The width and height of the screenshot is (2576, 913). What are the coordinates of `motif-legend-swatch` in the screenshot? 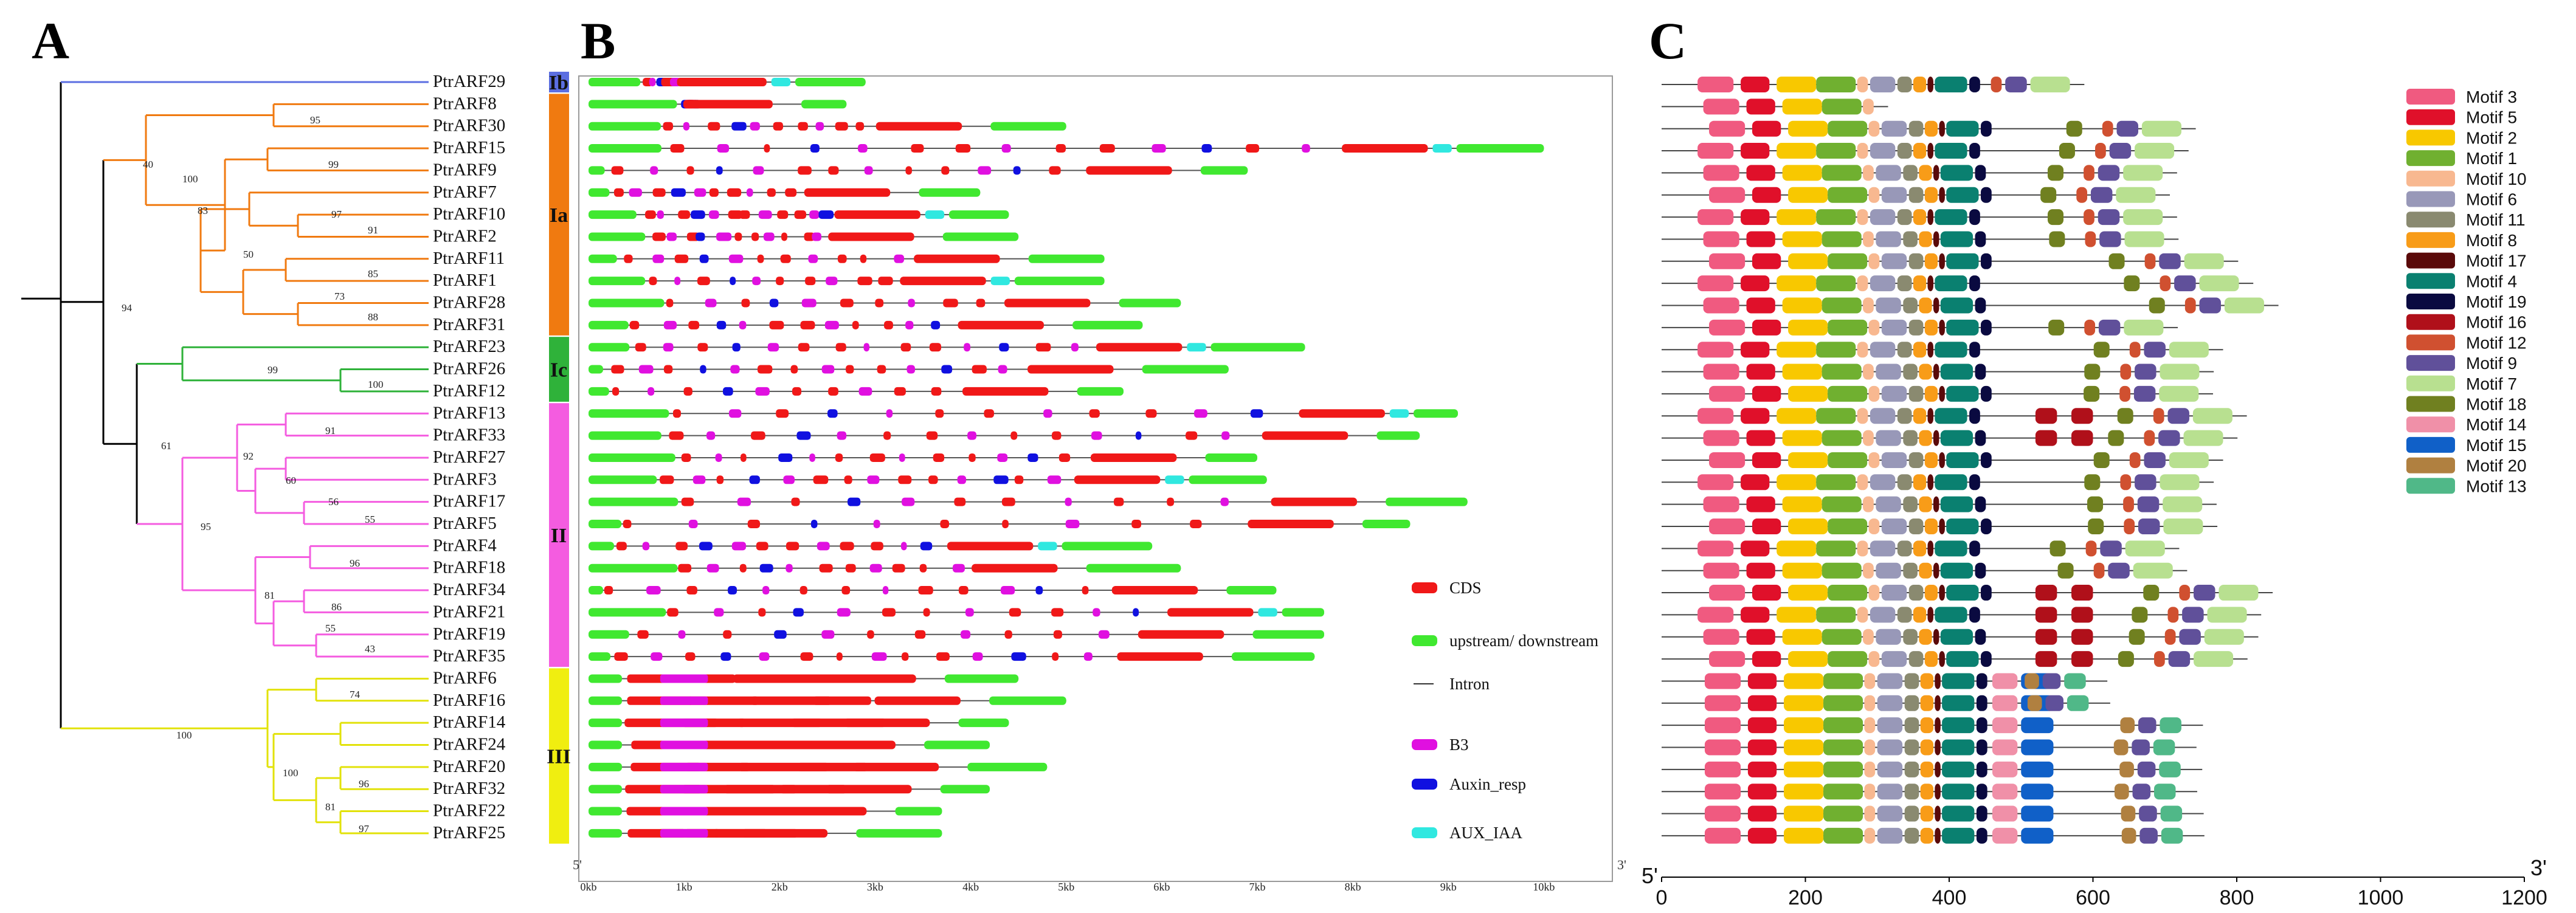 It's located at (2430, 383).